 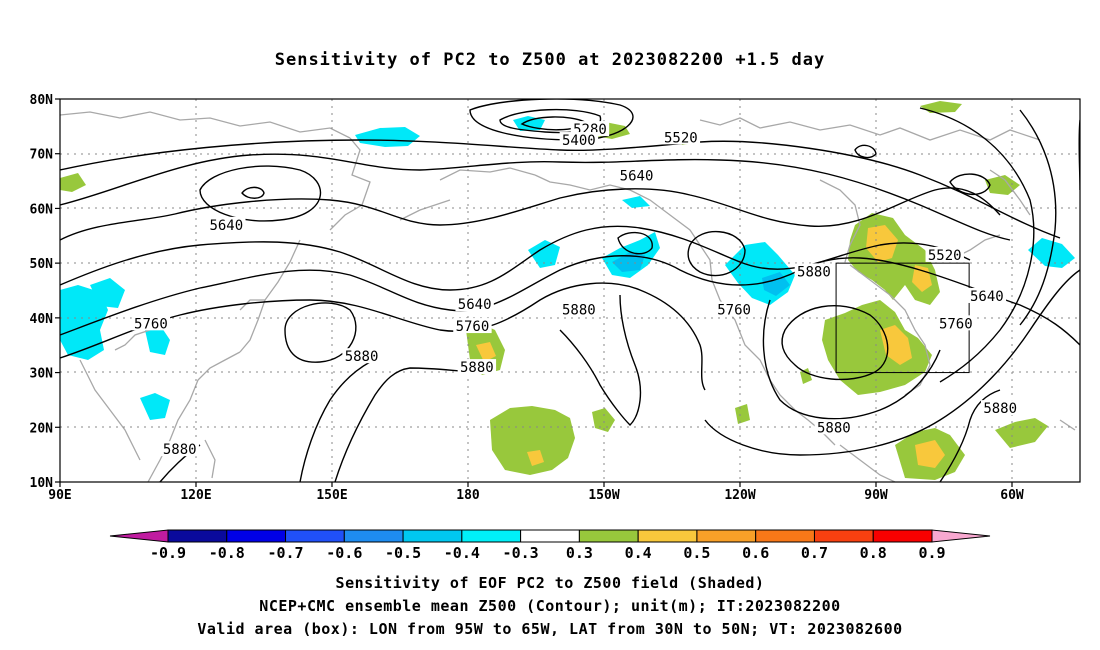 What do you see at coordinates (696, 553) in the screenshot?
I see `colorbar-label: 0.5` at bounding box center [696, 553].